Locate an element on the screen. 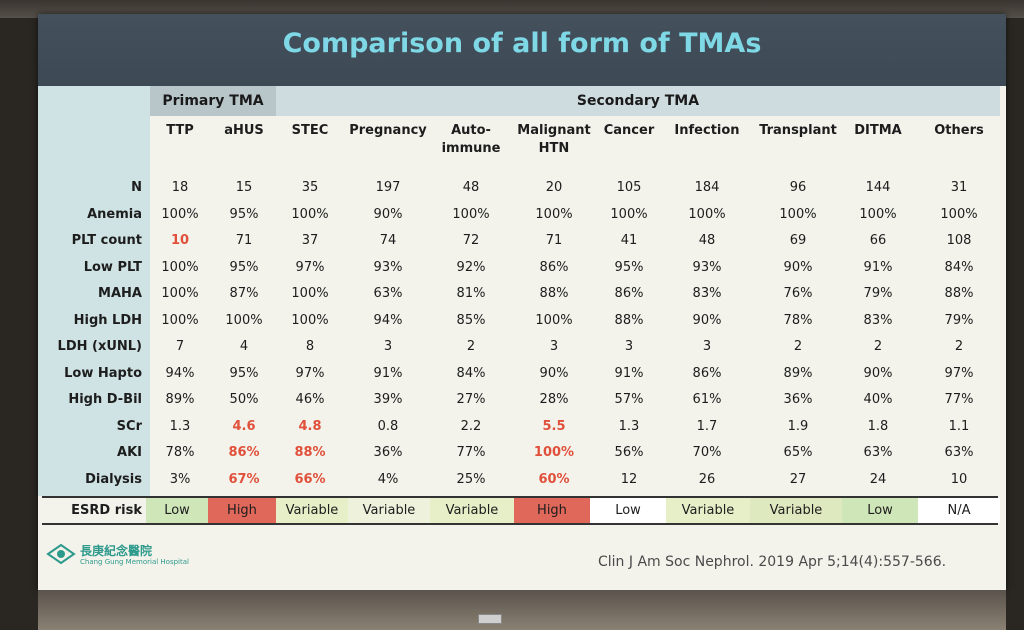 The height and width of the screenshot is (630, 1024). table-cell: 69 is located at coordinates (798, 240).